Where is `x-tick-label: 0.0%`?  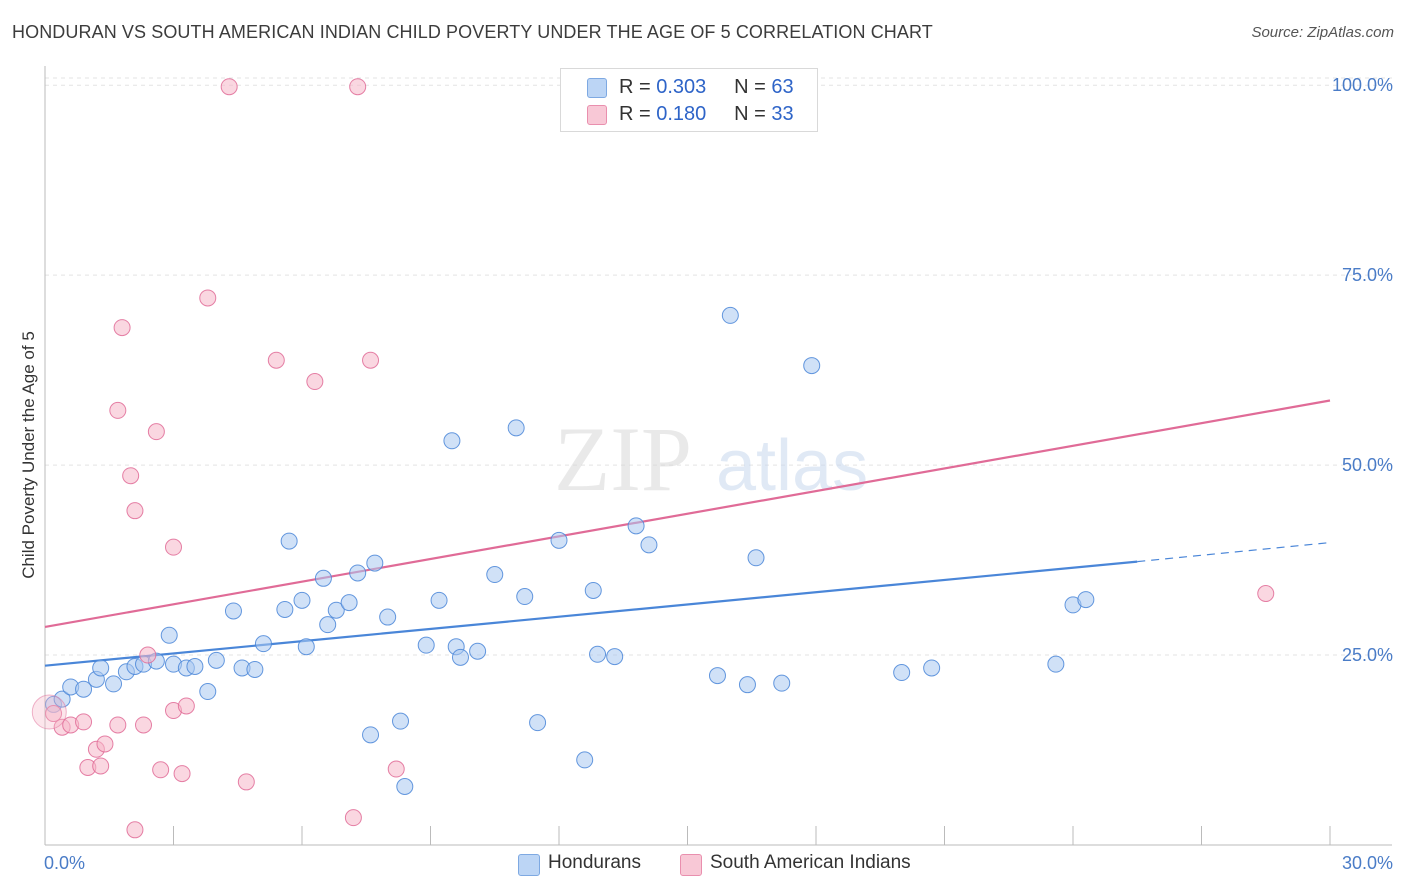 x-tick-label: 0.0% is located at coordinates (64, 863).